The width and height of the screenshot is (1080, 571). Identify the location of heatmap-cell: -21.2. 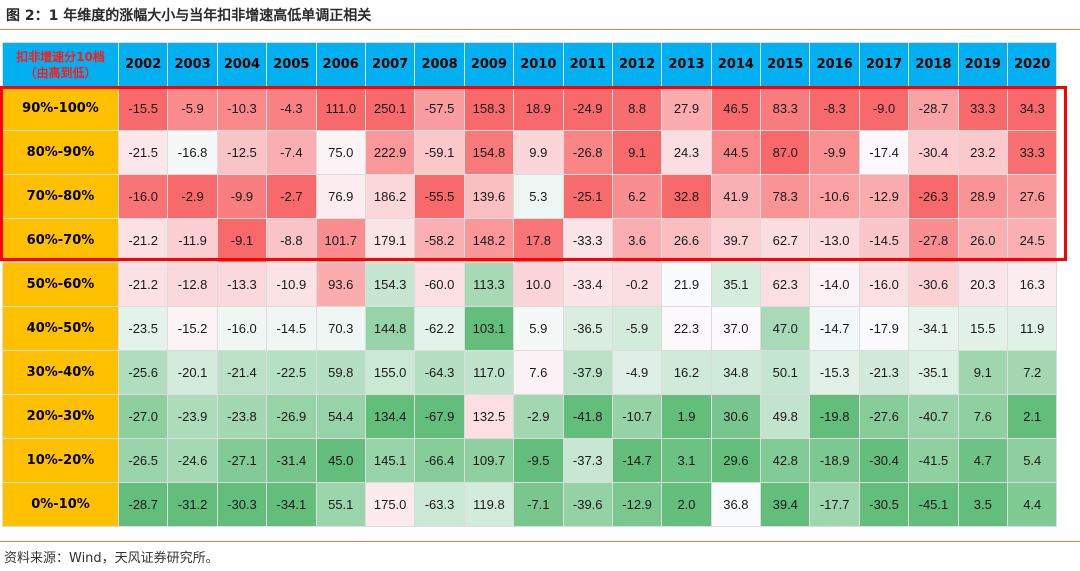
(143, 240).